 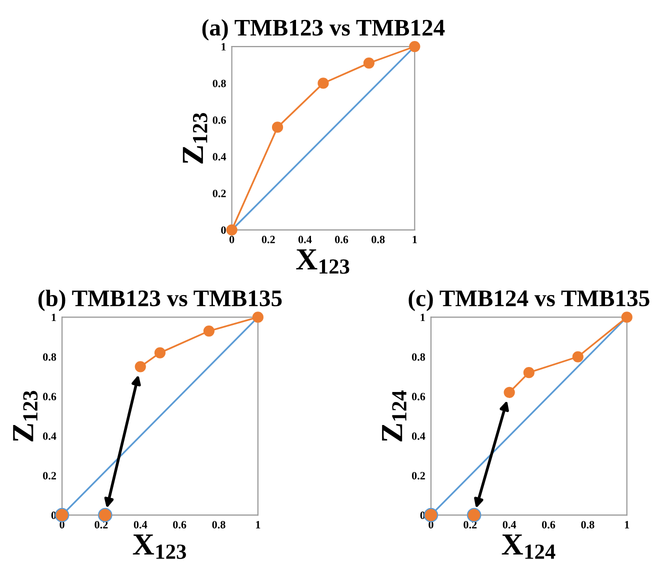 What do you see at coordinates (223, 230) in the screenshot?
I see `y-tick-label: 0` at bounding box center [223, 230].